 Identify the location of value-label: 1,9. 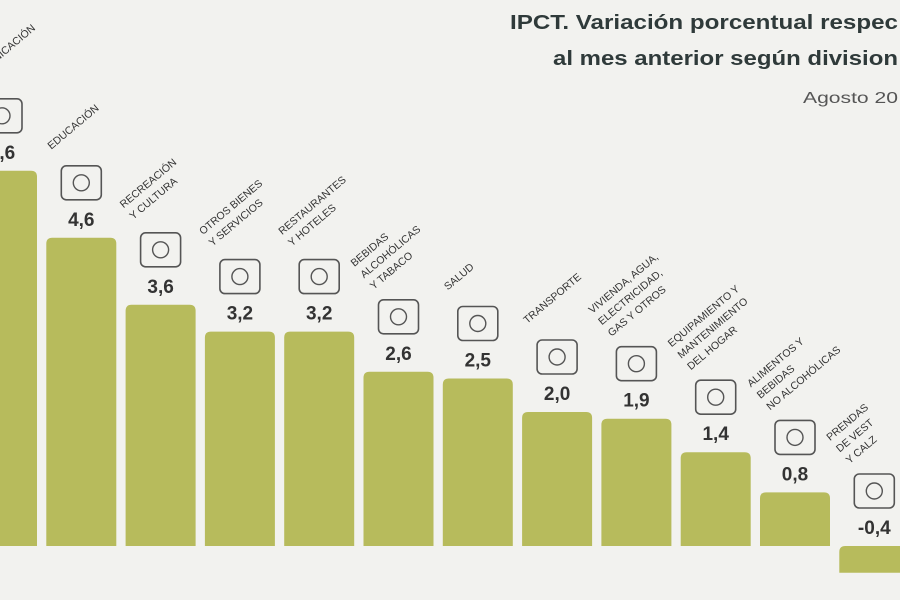
(636, 401).